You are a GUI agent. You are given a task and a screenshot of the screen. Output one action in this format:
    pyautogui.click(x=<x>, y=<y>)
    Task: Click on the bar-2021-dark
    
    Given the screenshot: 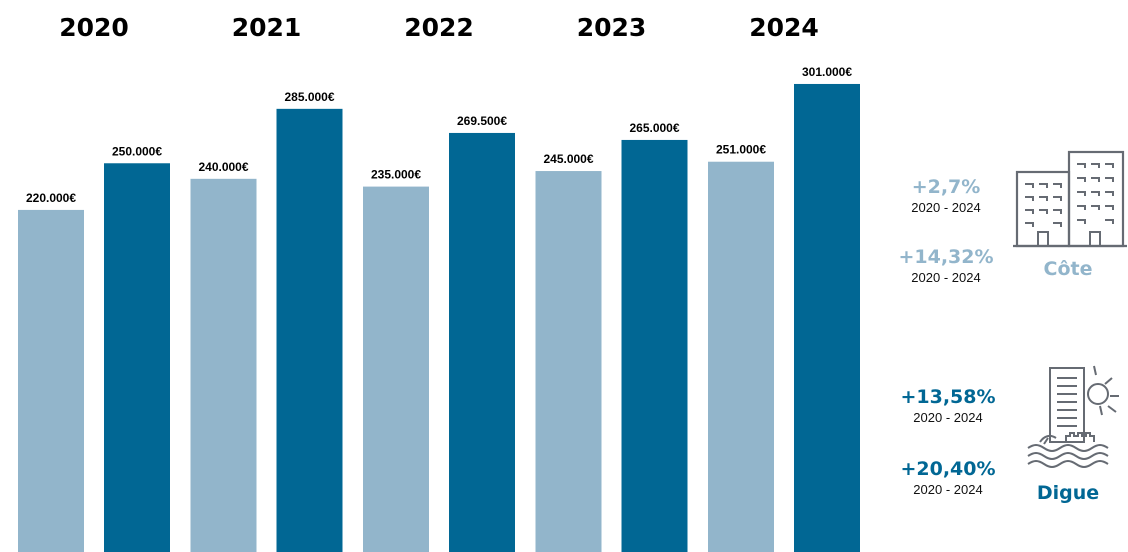 What is the action you would take?
    pyautogui.click(x=309, y=330)
    